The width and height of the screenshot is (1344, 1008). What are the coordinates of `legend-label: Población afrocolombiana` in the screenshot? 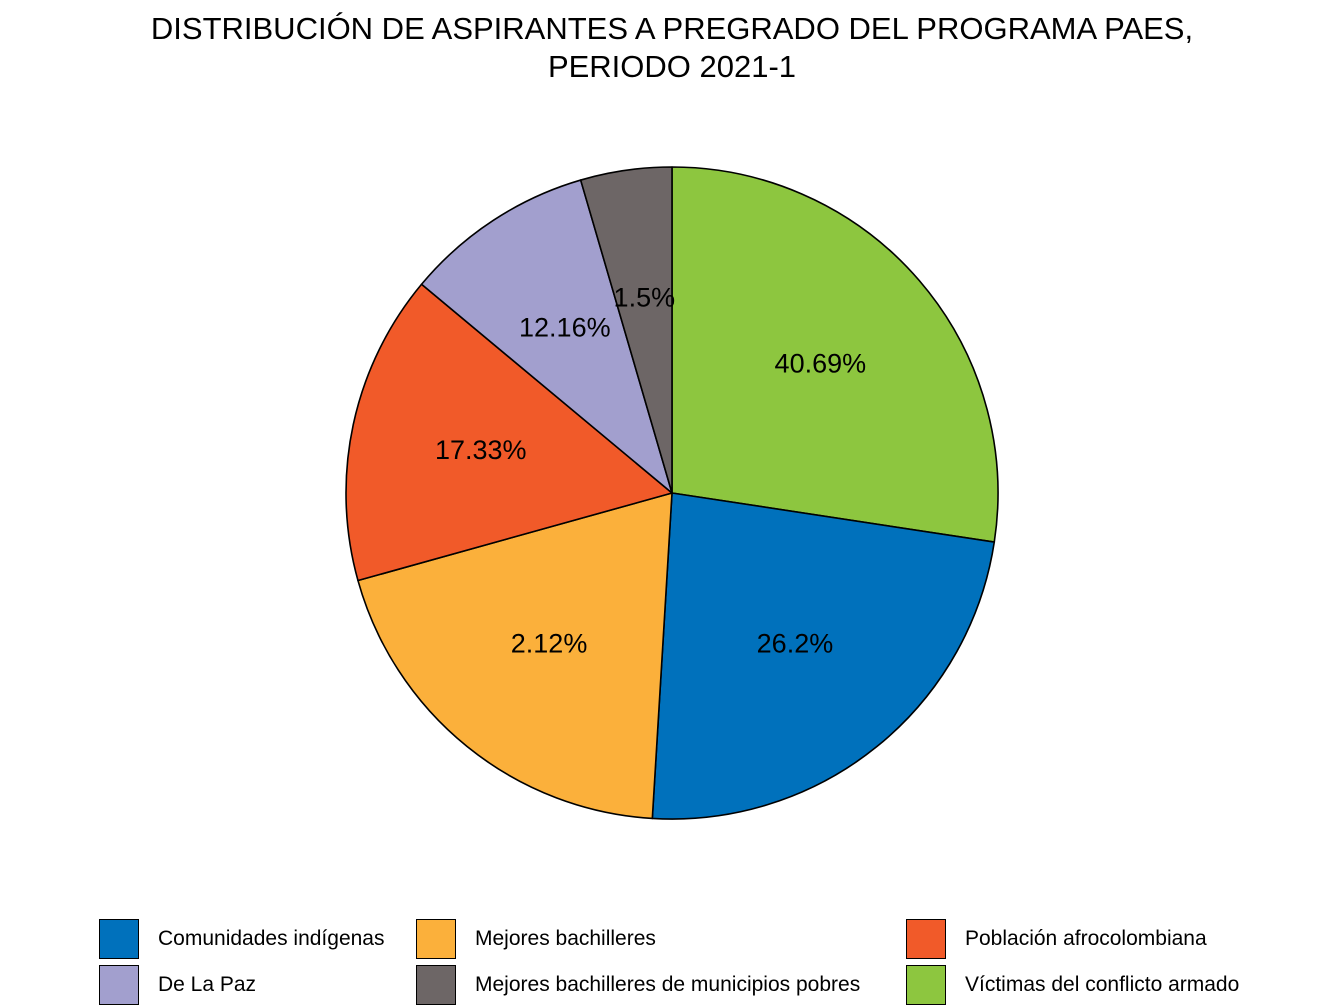 It's located at (1086, 938).